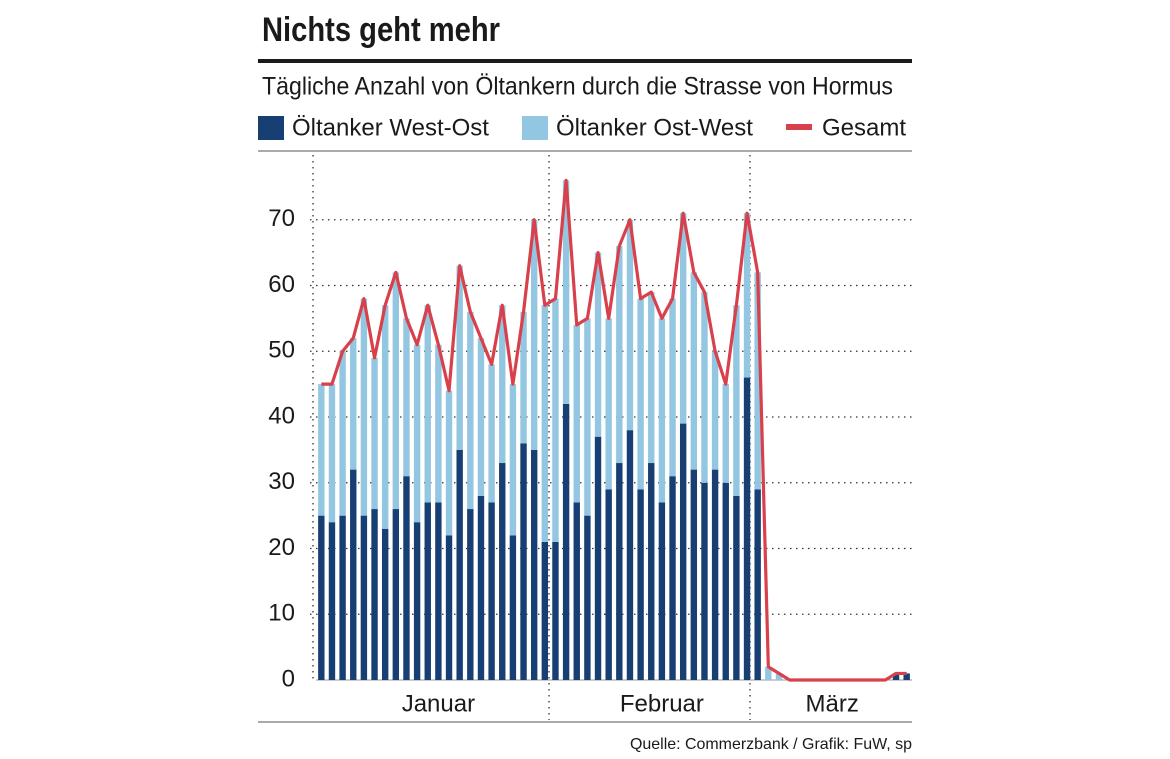 The image size is (1170, 759). I want to click on source: Quelle: Commerzbank / Grafik: FuW, sp, so click(771, 744).